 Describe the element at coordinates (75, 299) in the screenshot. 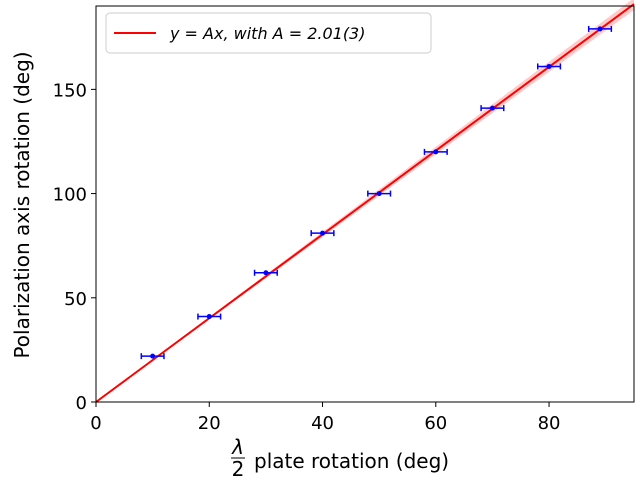

I see `y-tick-label: 50` at that location.